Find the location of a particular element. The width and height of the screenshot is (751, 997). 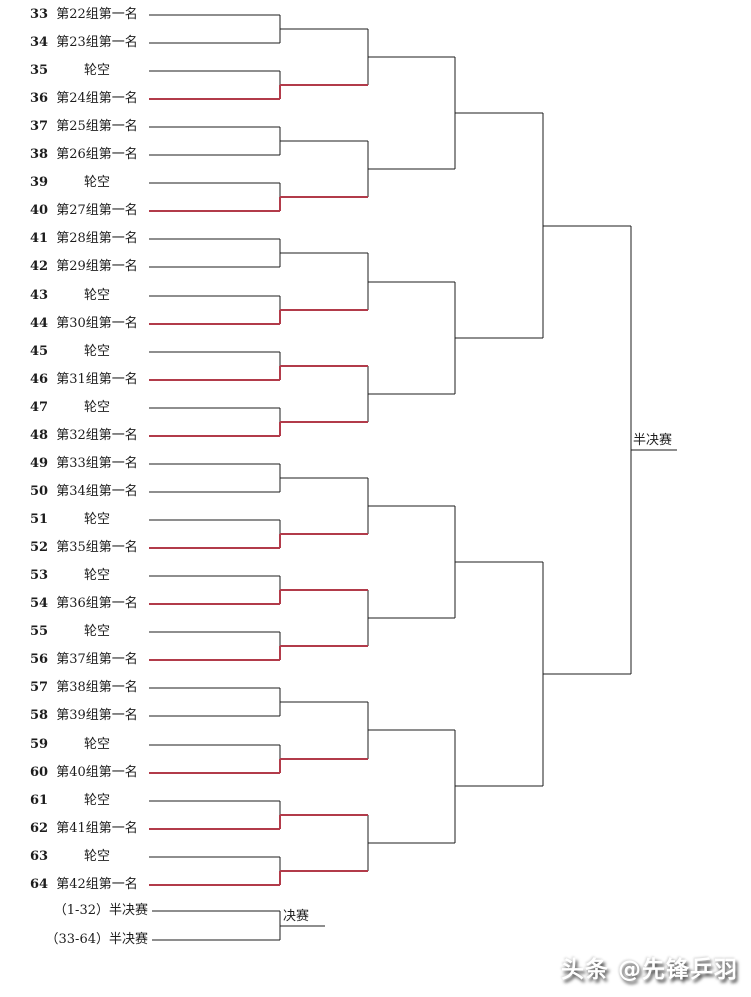

entry-label: 第38组第一名 is located at coordinates (97, 687).